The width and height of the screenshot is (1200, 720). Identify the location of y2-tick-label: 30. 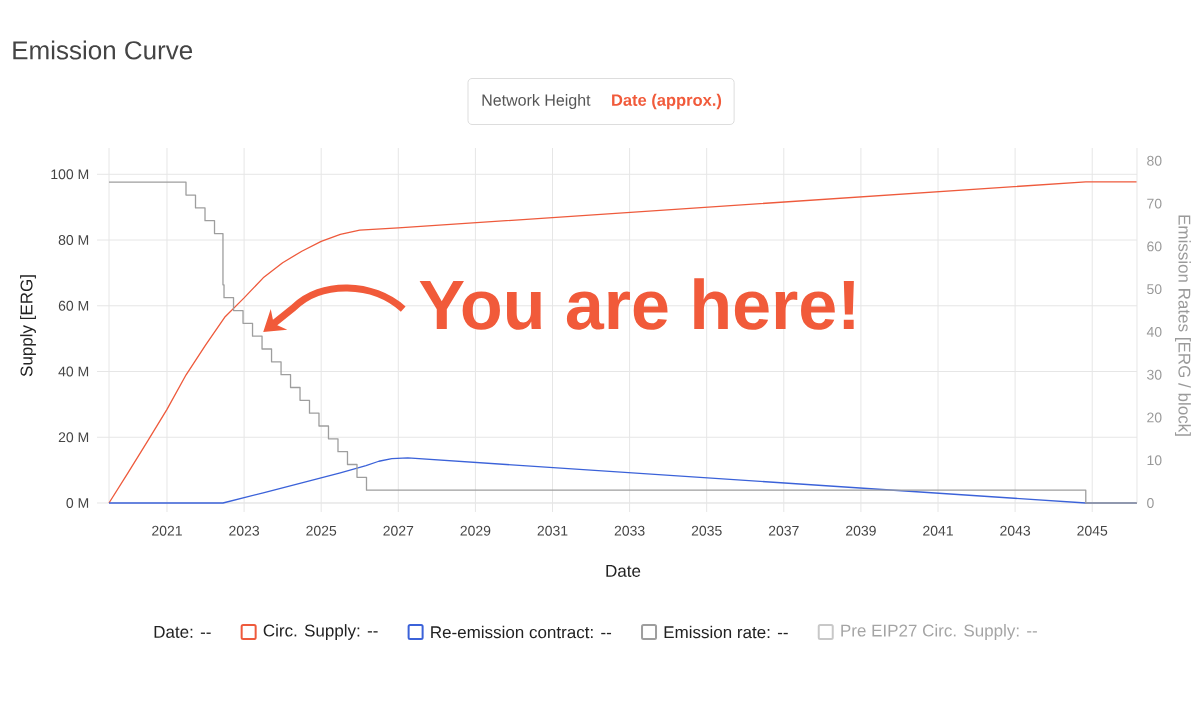
(1154, 374).